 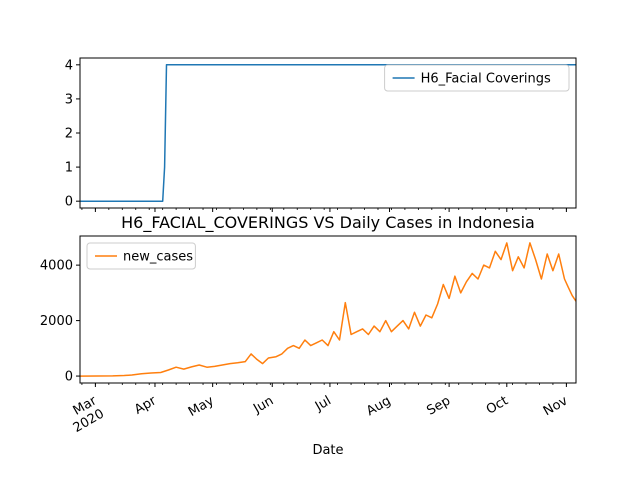 I want to click on x-tick-label: Nov, so click(x=556, y=406).